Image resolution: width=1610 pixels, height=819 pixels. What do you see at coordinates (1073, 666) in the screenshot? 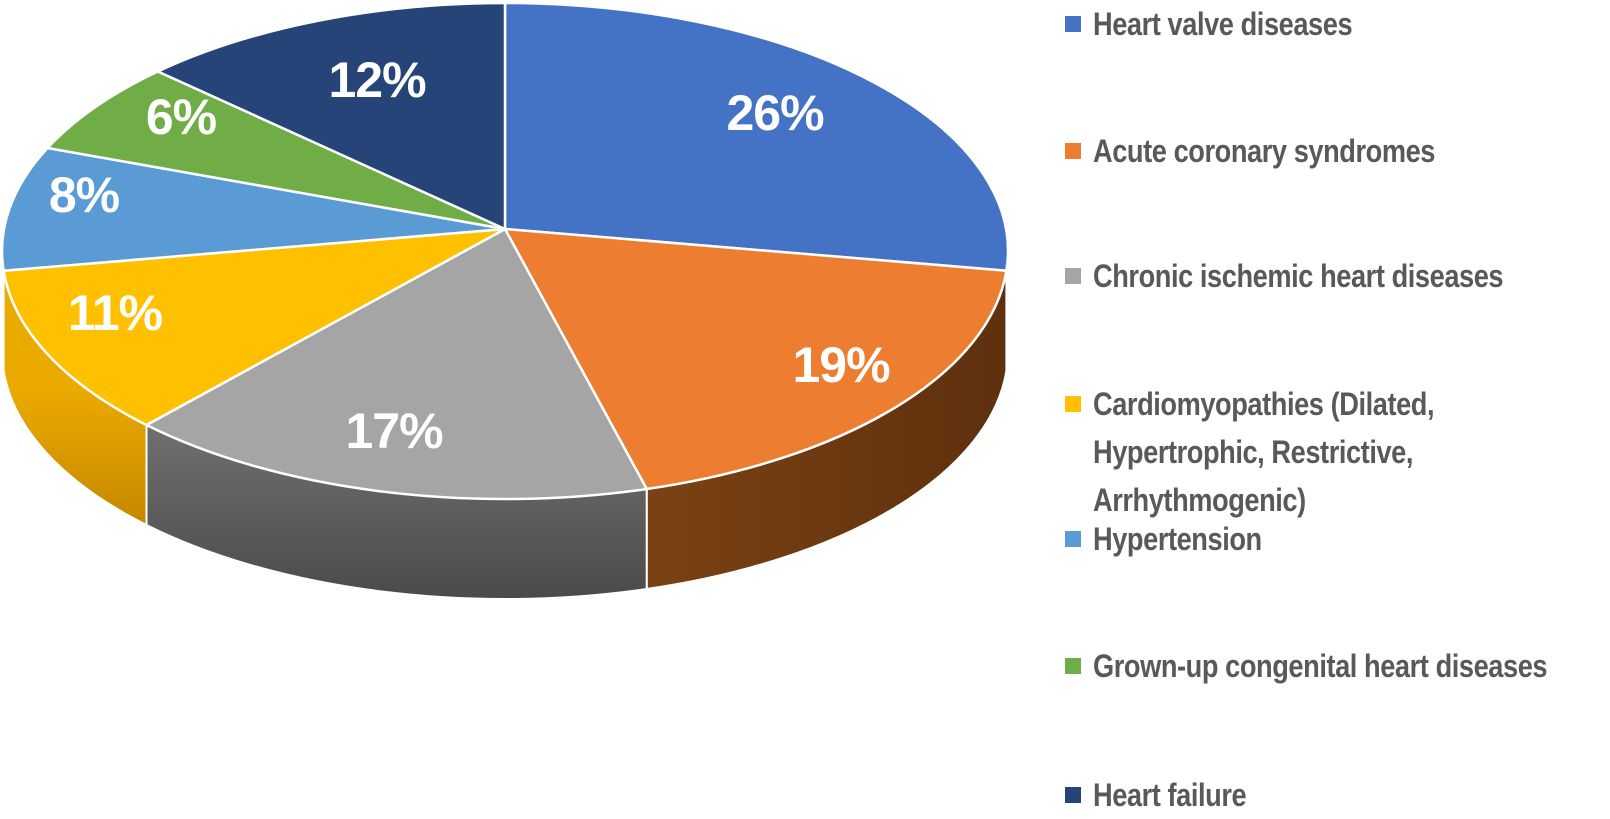
I see `legend-swatch-grown-up-congenital-heart-diseases` at bounding box center [1073, 666].